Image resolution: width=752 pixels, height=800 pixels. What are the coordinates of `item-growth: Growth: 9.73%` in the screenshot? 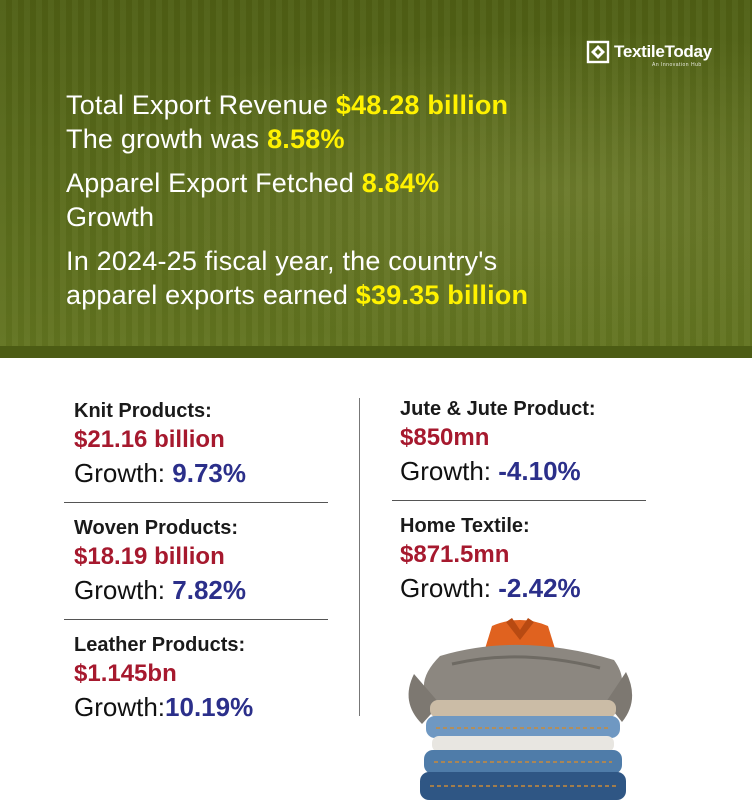 It's located at (201, 473).